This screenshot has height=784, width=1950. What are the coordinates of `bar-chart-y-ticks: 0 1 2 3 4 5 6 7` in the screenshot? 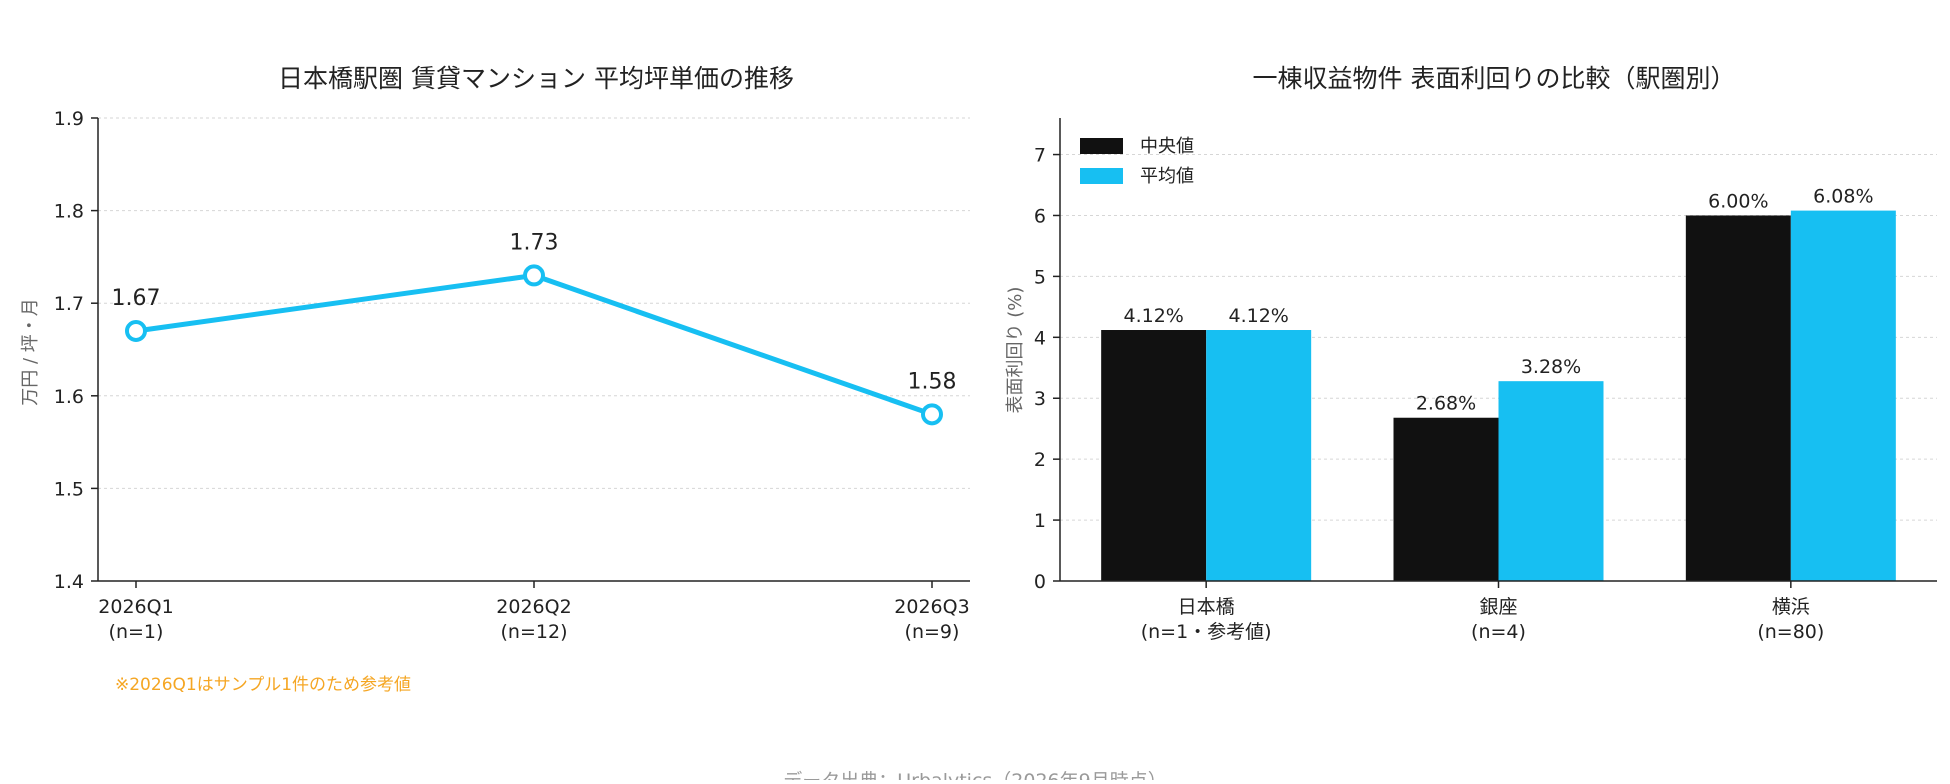 It's located at (1047, 369).